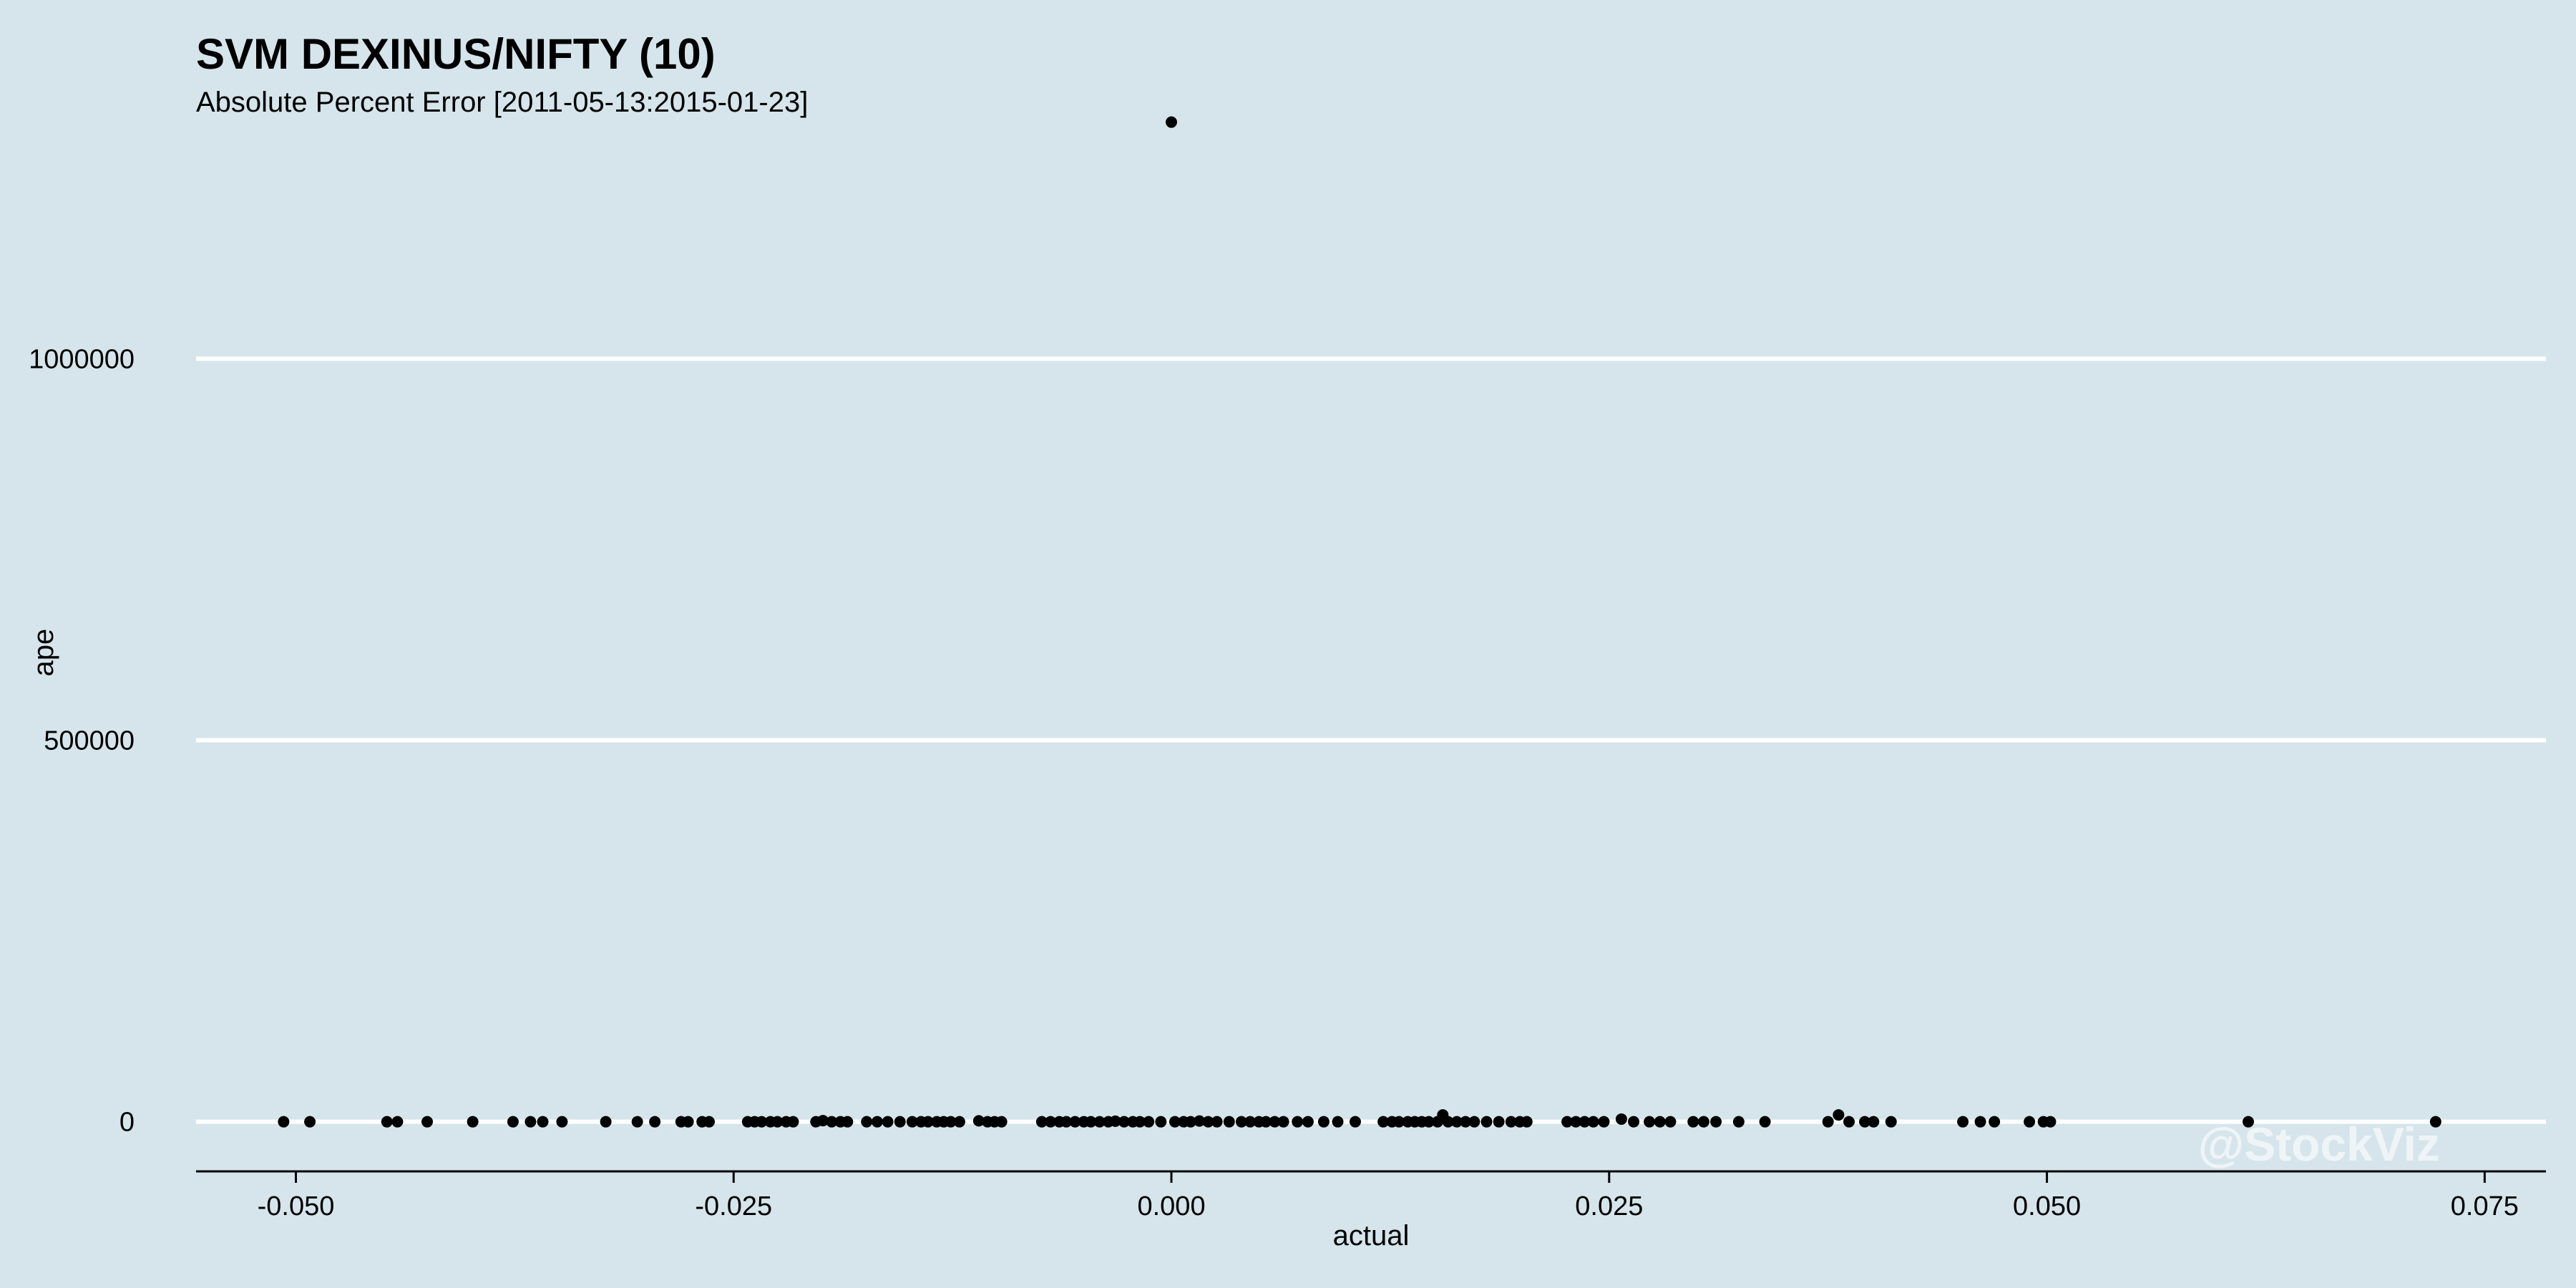  What do you see at coordinates (89, 741) in the screenshot?
I see `y-tick-label-1: 500000` at bounding box center [89, 741].